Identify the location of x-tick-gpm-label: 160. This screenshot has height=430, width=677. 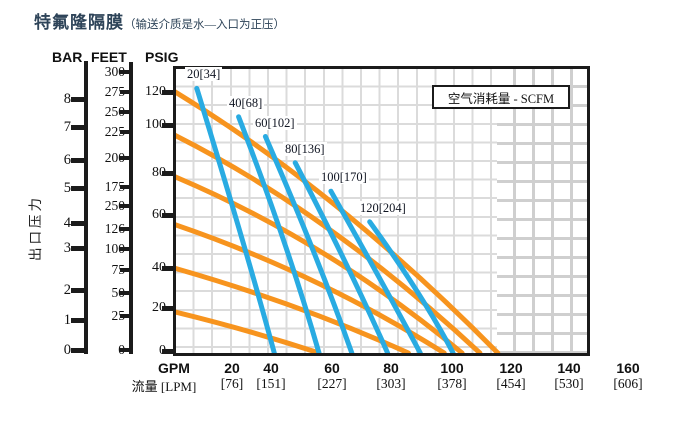
(628, 368).